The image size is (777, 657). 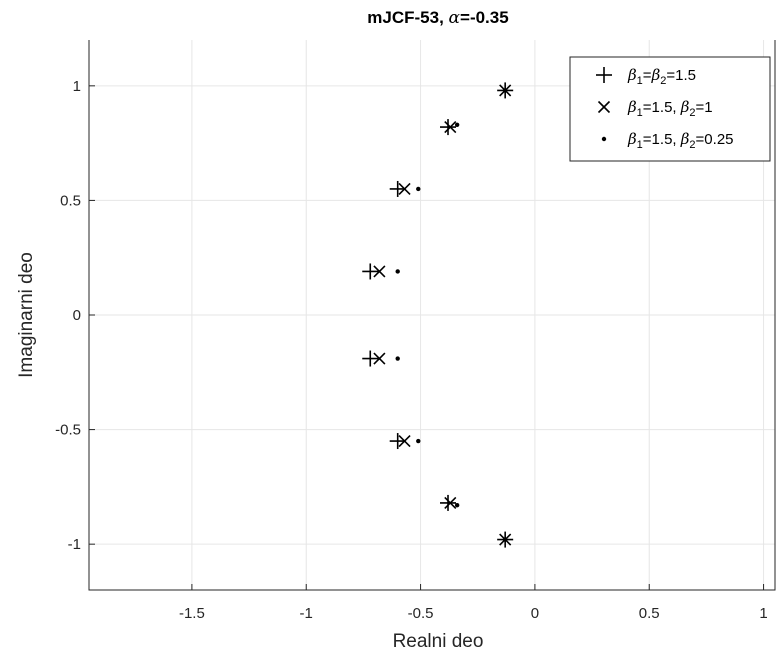 What do you see at coordinates (715, 139) in the screenshot?
I see `legend-text-part: =0.25` at bounding box center [715, 139].